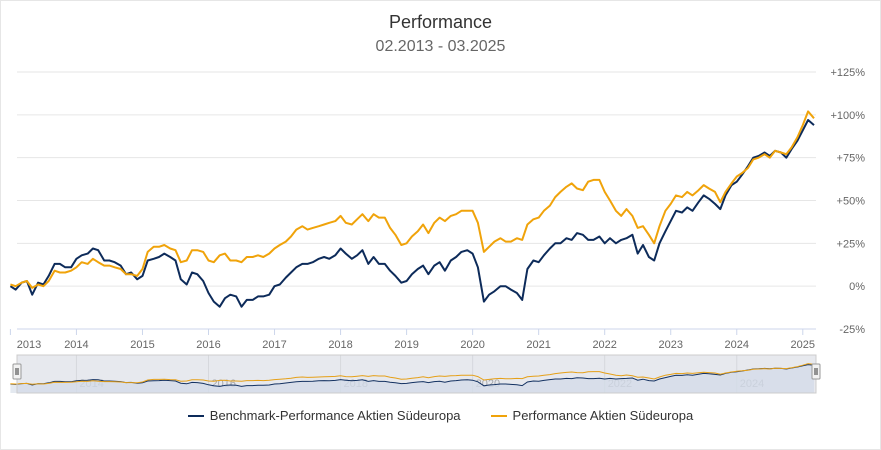  I want to click on legend-swatch-benchmark, so click(195, 415).